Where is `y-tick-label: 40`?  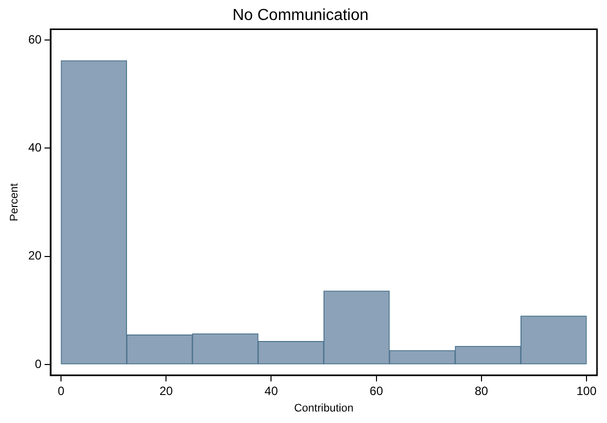 y-tick-label: 40 is located at coordinates (35, 147).